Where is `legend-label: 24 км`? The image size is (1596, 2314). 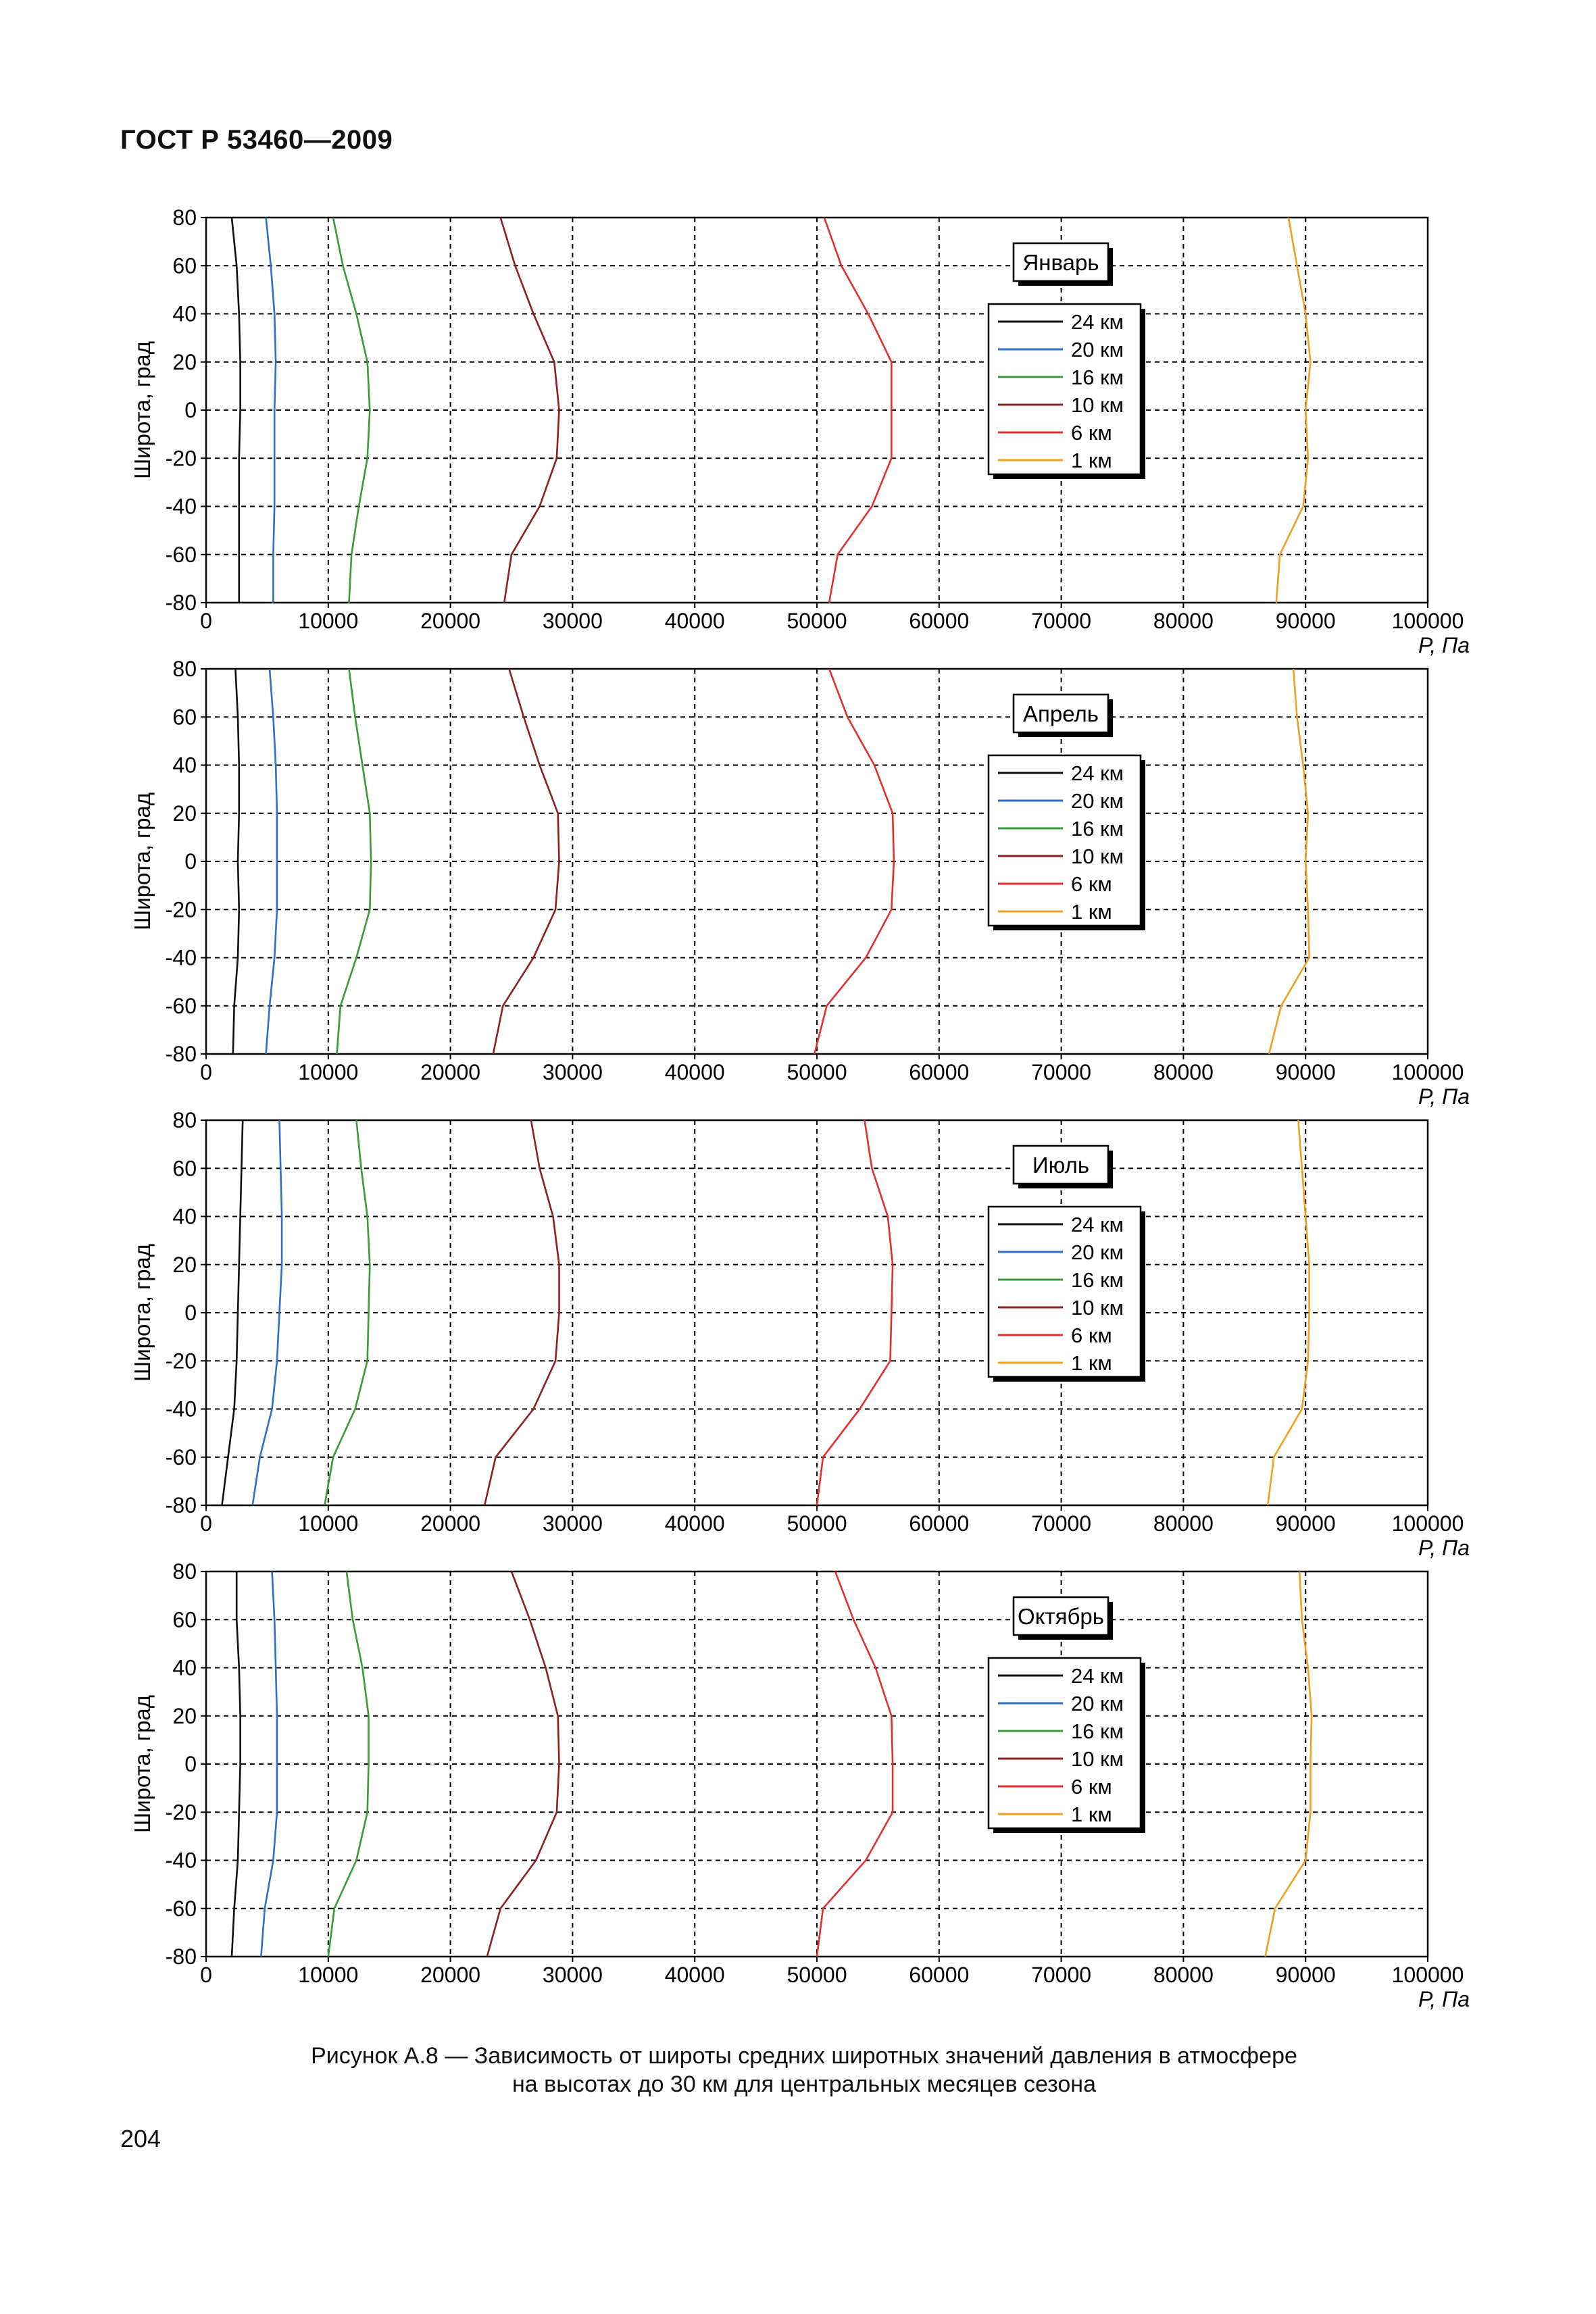
legend-label: 24 км is located at coordinates (1098, 773).